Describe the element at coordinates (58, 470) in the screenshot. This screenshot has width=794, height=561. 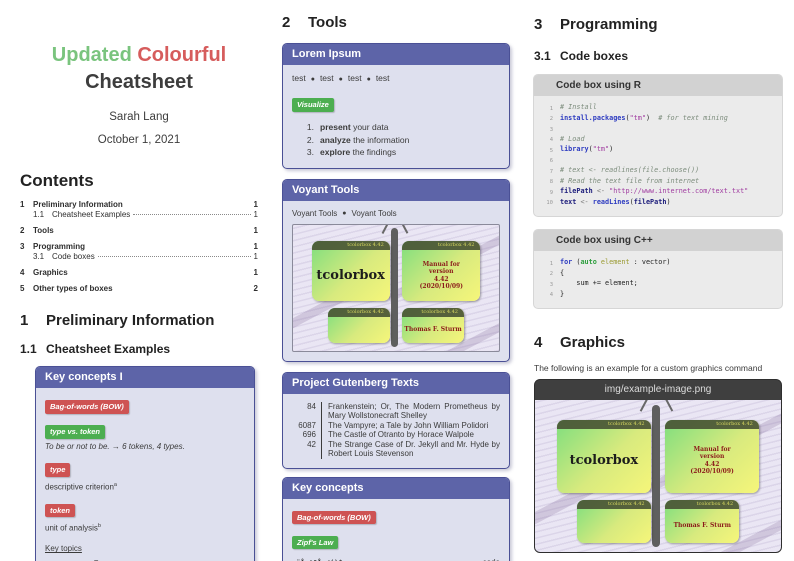
I see `type-badge: type` at that location.